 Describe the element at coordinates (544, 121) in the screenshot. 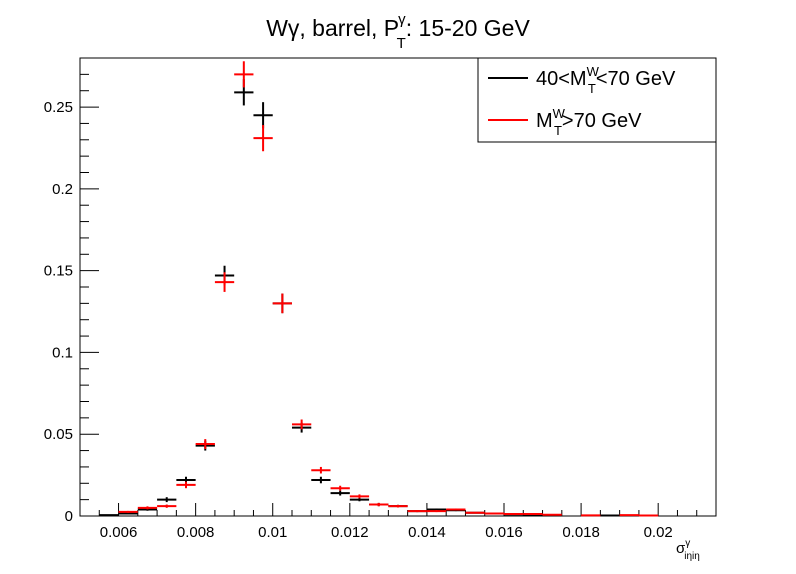

I see `legend-1-pre: M` at that location.